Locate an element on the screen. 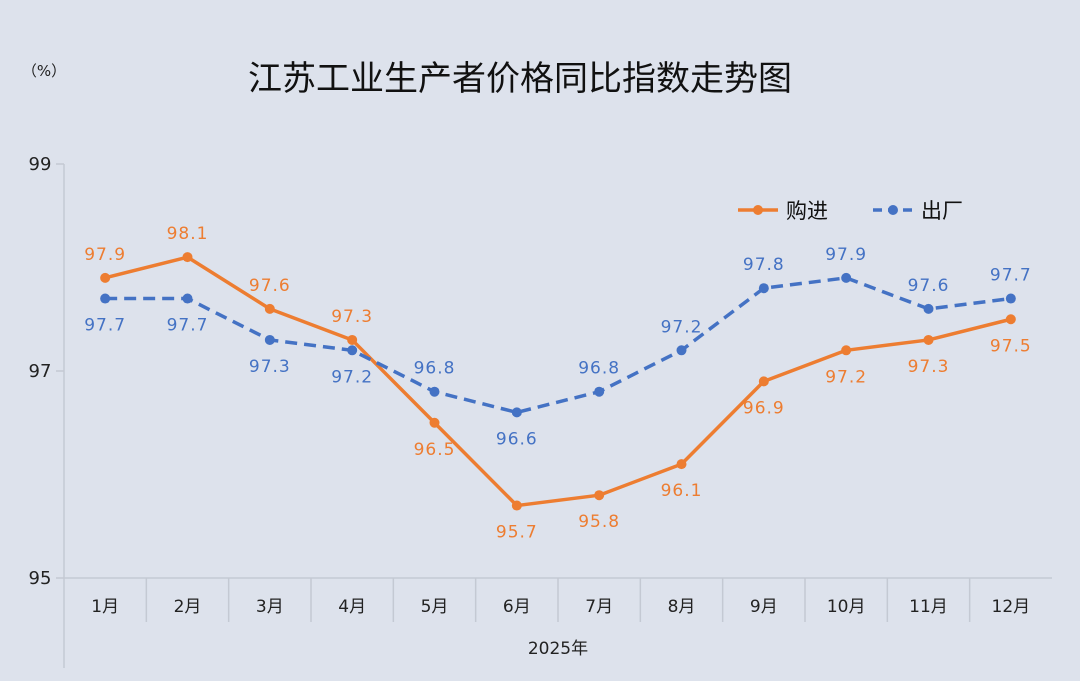 The width and height of the screenshot is (1080, 681). legend-label: 购进 is located at coordinates (807, 211).